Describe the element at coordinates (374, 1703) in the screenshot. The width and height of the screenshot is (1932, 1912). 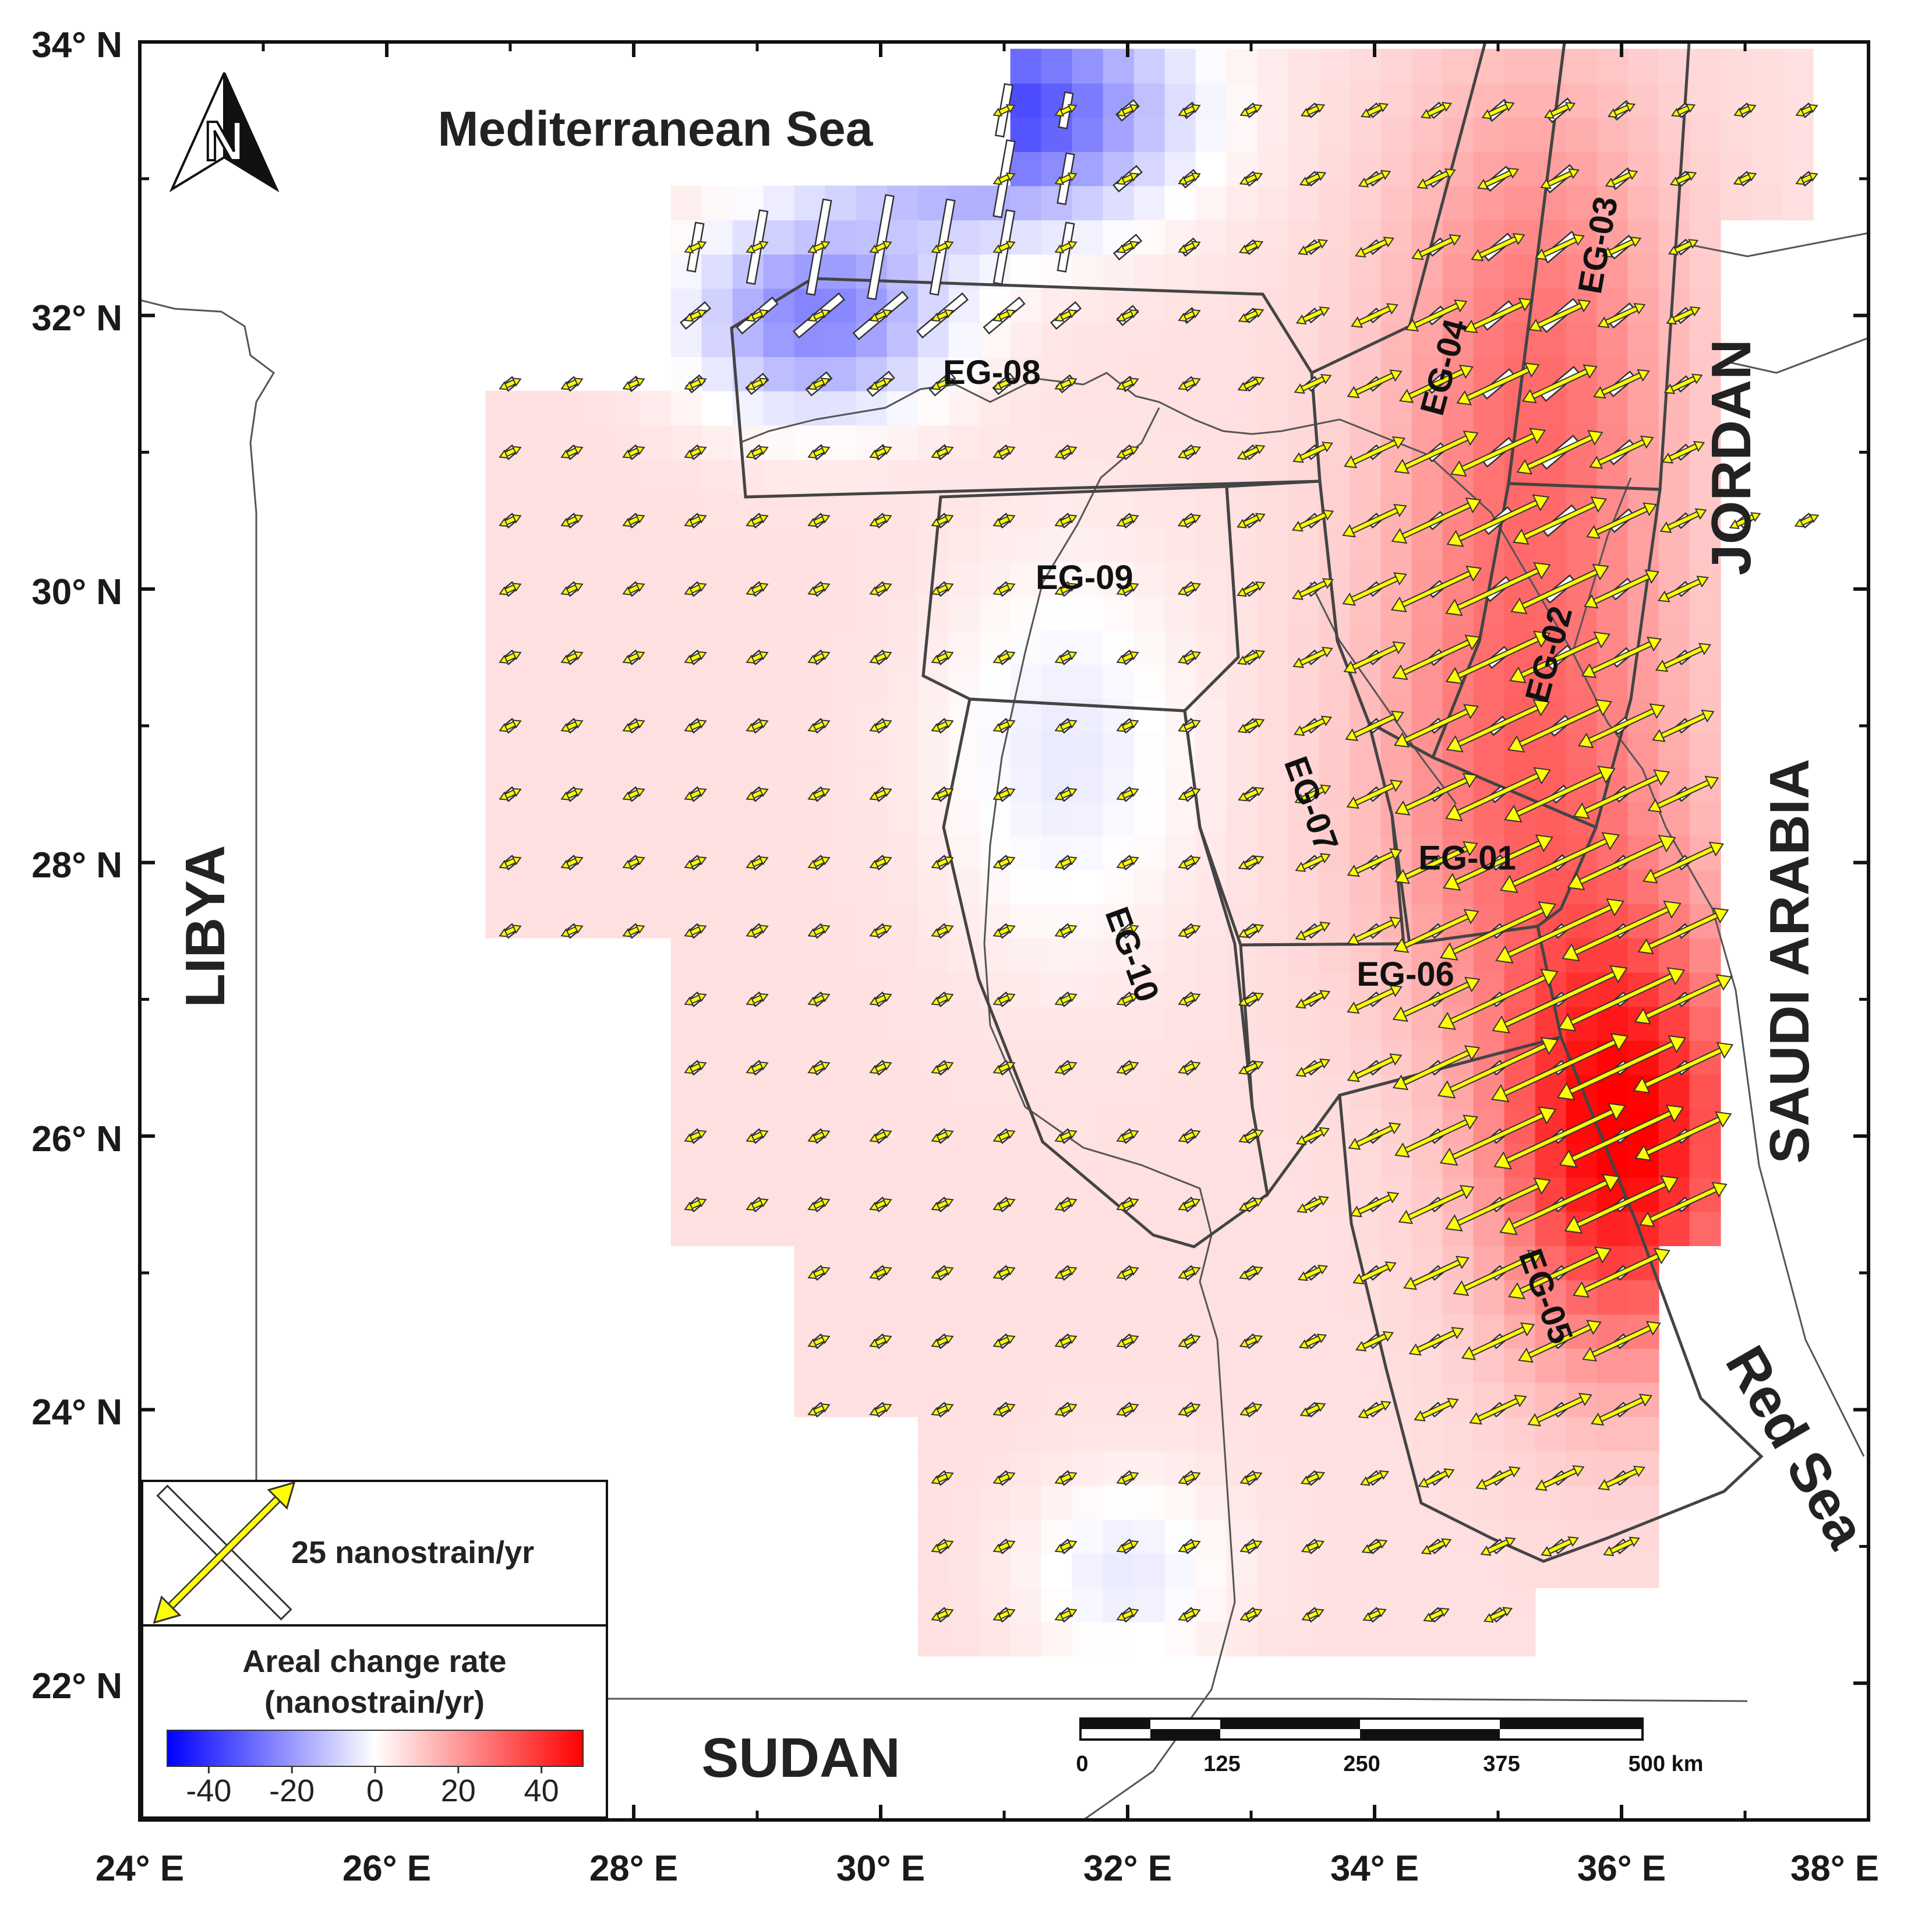
I see `colorbar-title-line2: (nanostrain/yr)` at that location.